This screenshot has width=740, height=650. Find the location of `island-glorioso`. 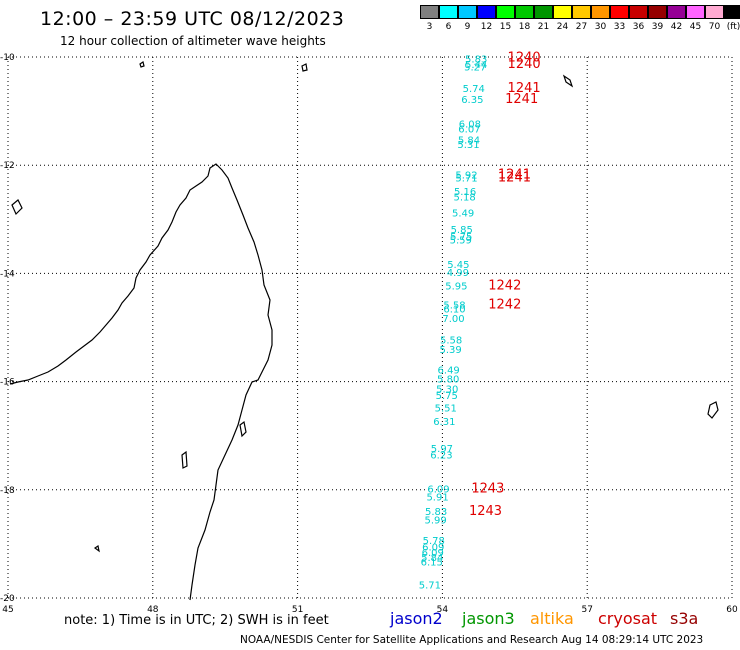

island-glorioso is located at coordinates (304, 67).